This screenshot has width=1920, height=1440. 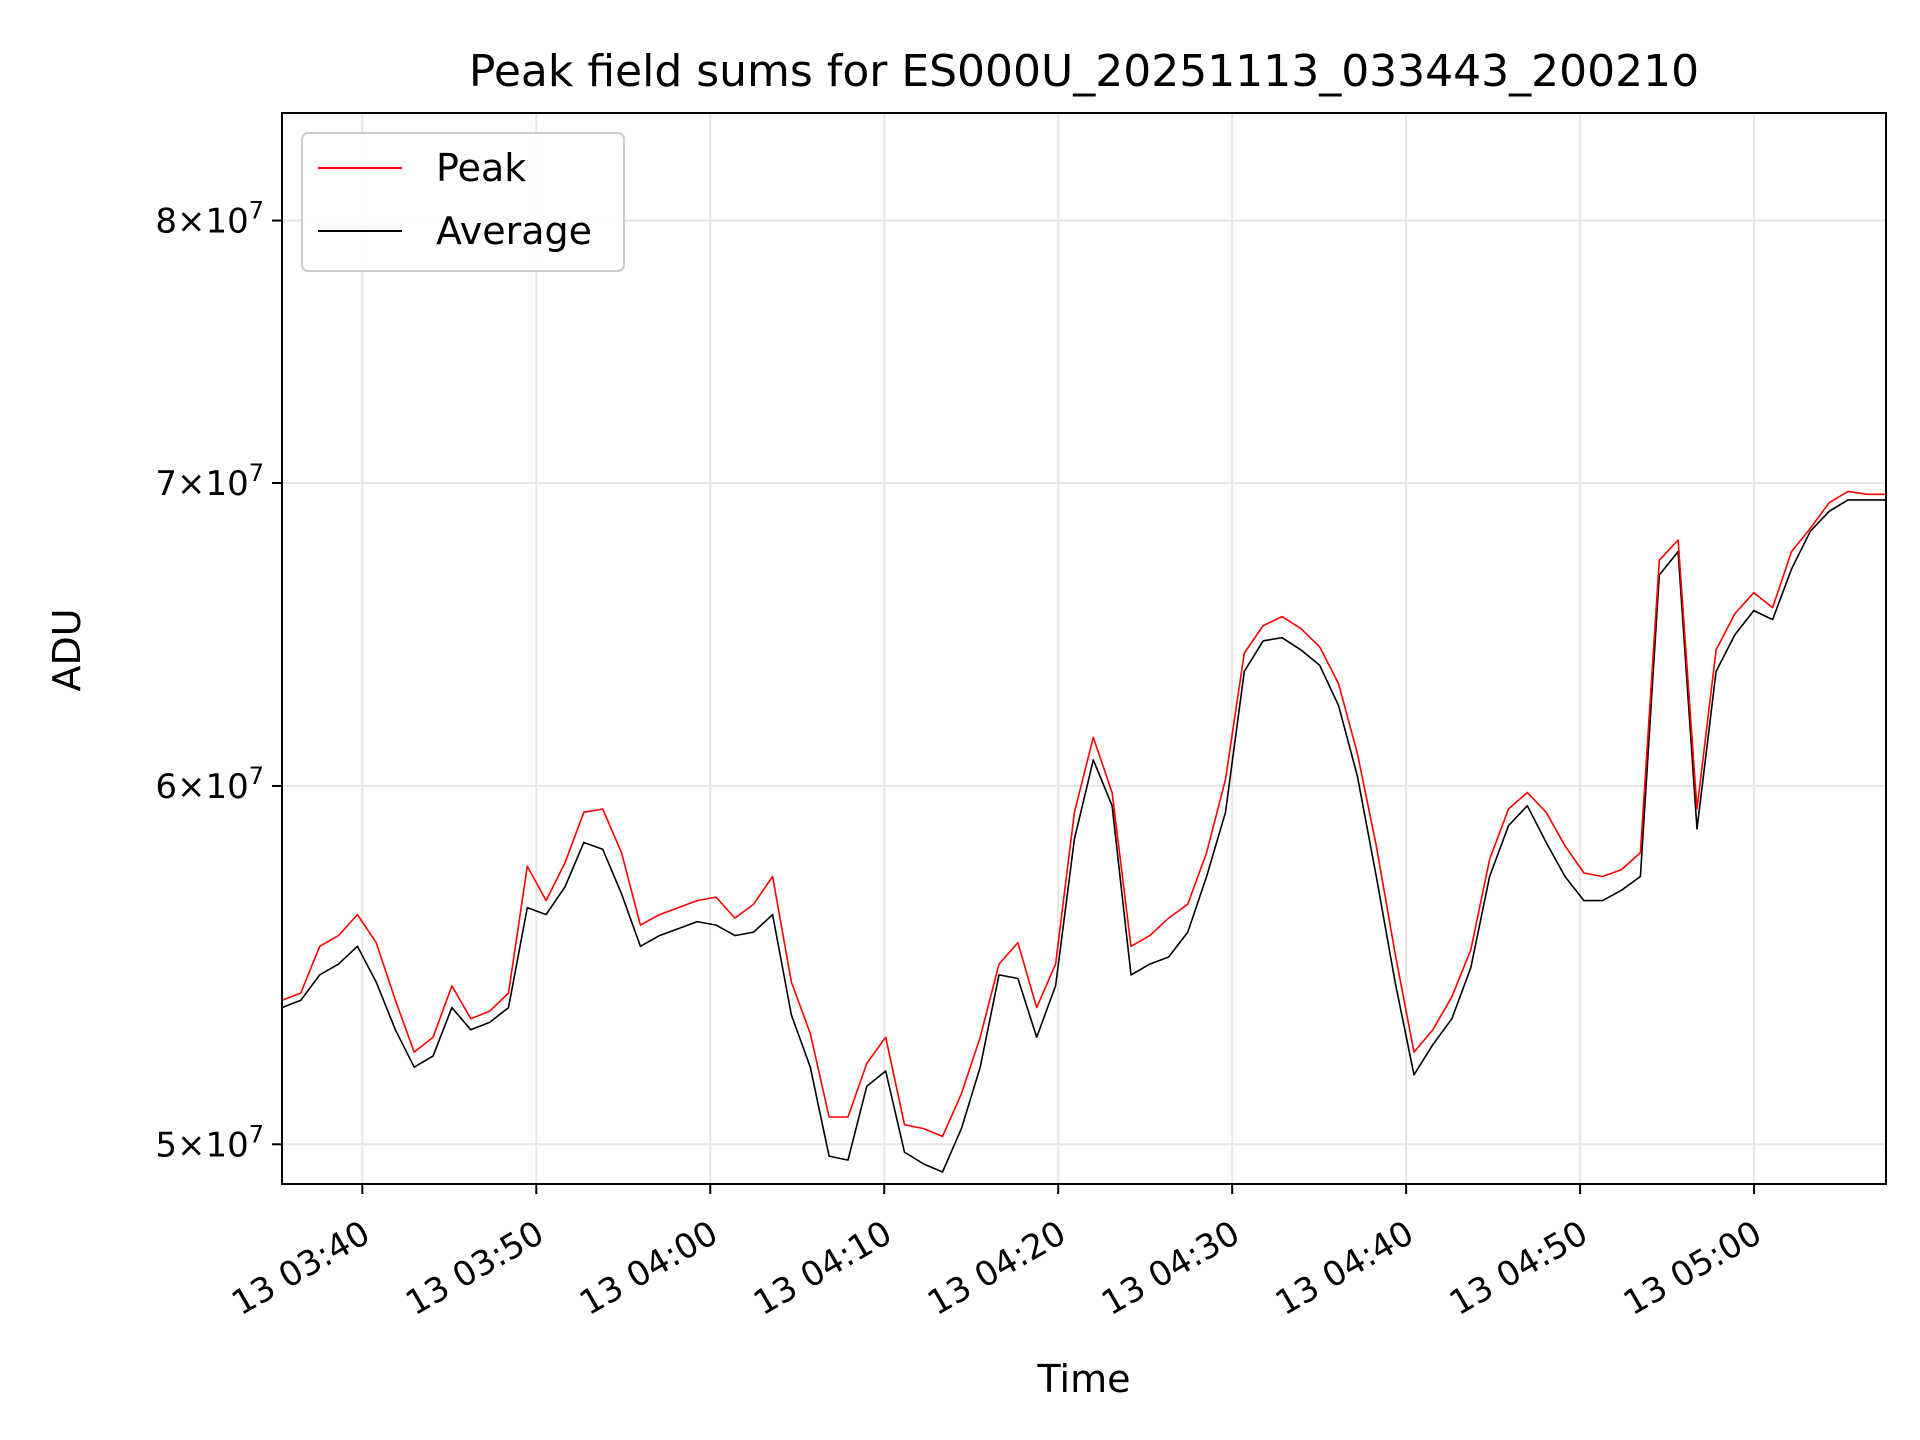 What do you see at coordinates (209, 481) in the screenshot?
I see `y-tick-label-2: 7×107` at bounding box center [209, 481].